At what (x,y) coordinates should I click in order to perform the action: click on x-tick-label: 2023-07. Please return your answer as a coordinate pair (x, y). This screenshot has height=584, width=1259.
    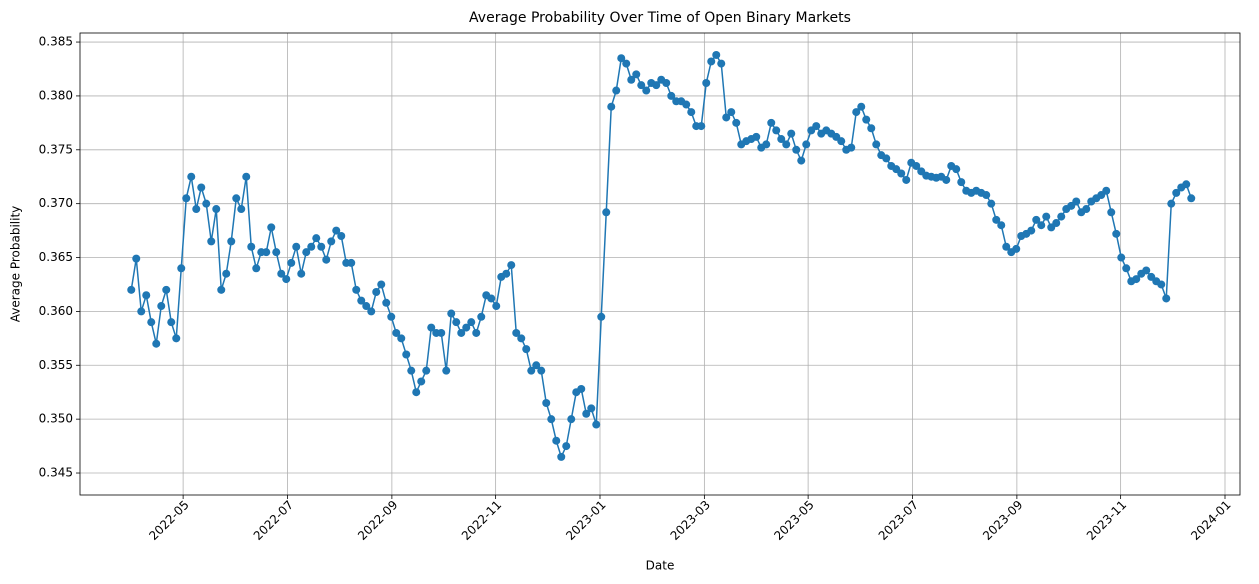
    Looking at the image, I should click on (898, 520).